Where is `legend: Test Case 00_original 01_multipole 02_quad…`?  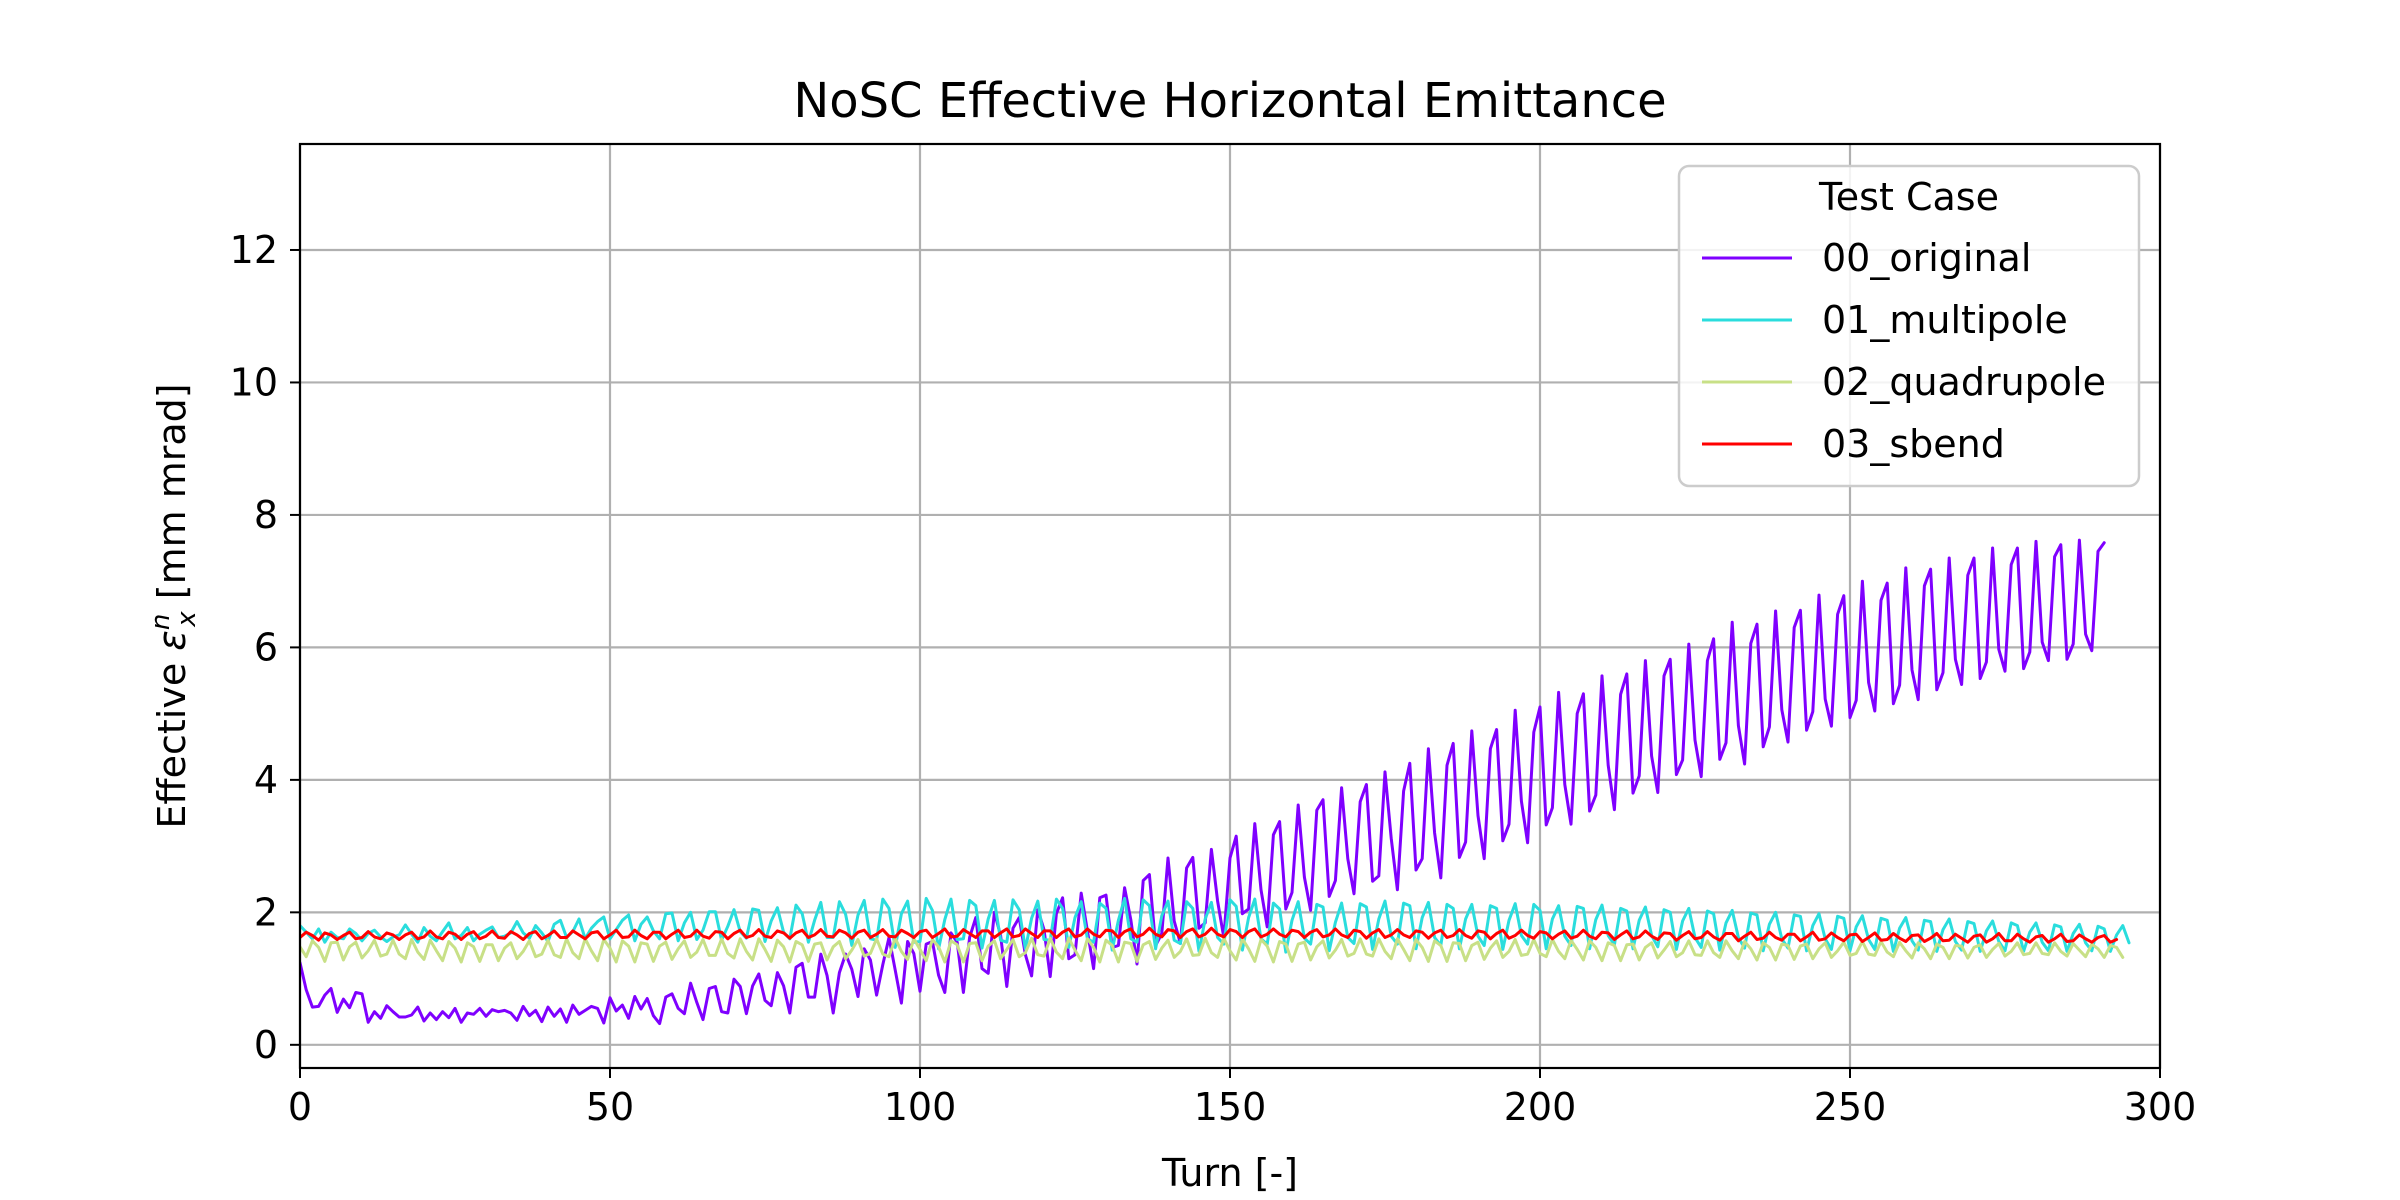 legend: Test Case 00_original 01_multipole 02_quad… is located at coordinates (1909, 326).